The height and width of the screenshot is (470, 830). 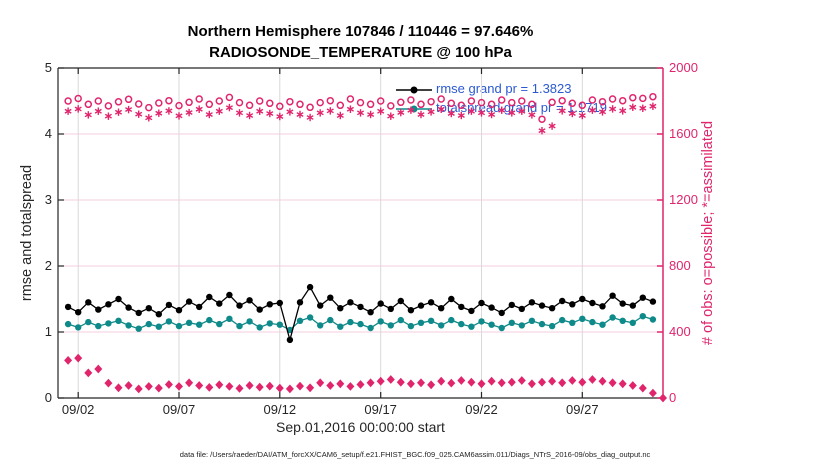 What do you see at coordinates (680, 265) in the screenshot?
I see `y-axis-right-tick-label: 800` at bounding box center [680, 265].